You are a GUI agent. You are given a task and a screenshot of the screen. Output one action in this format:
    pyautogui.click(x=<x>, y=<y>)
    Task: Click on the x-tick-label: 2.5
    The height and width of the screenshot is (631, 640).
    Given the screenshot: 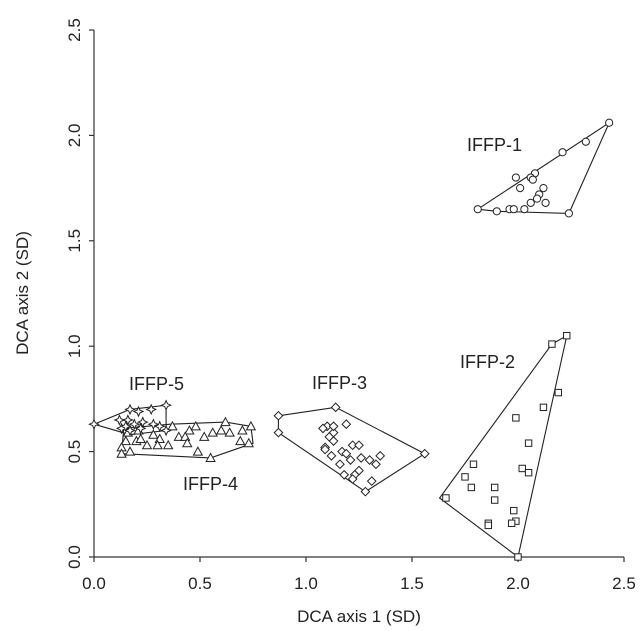 What is the action you would take?
    pyautogui.click(x=624, y=583)
    